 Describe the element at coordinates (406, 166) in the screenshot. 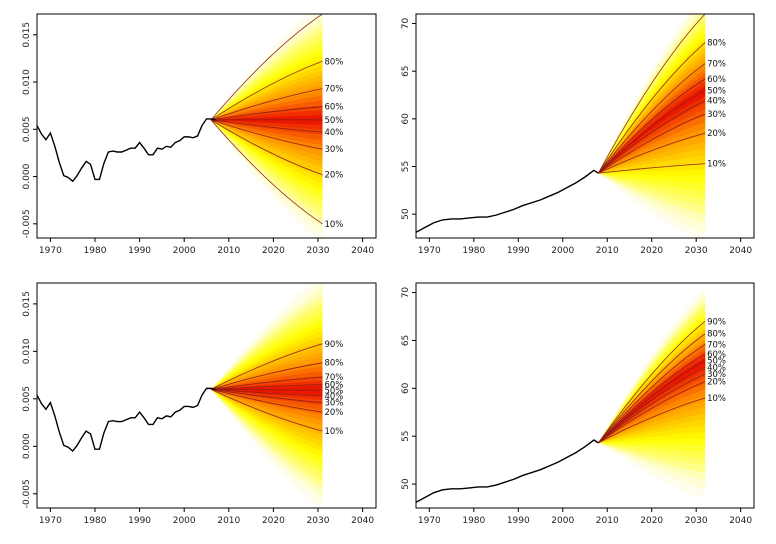

I see `y-tick-label: 55` at that location.